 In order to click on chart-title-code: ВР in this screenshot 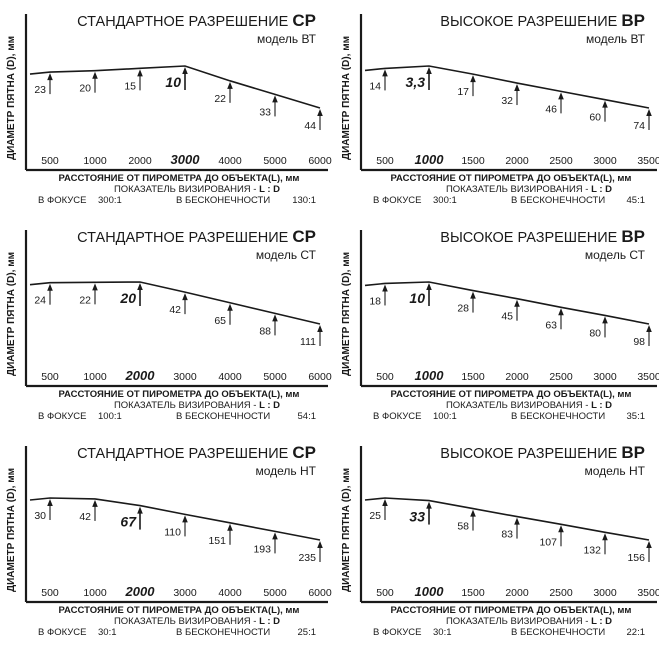, I will do `click(633, 20)`.